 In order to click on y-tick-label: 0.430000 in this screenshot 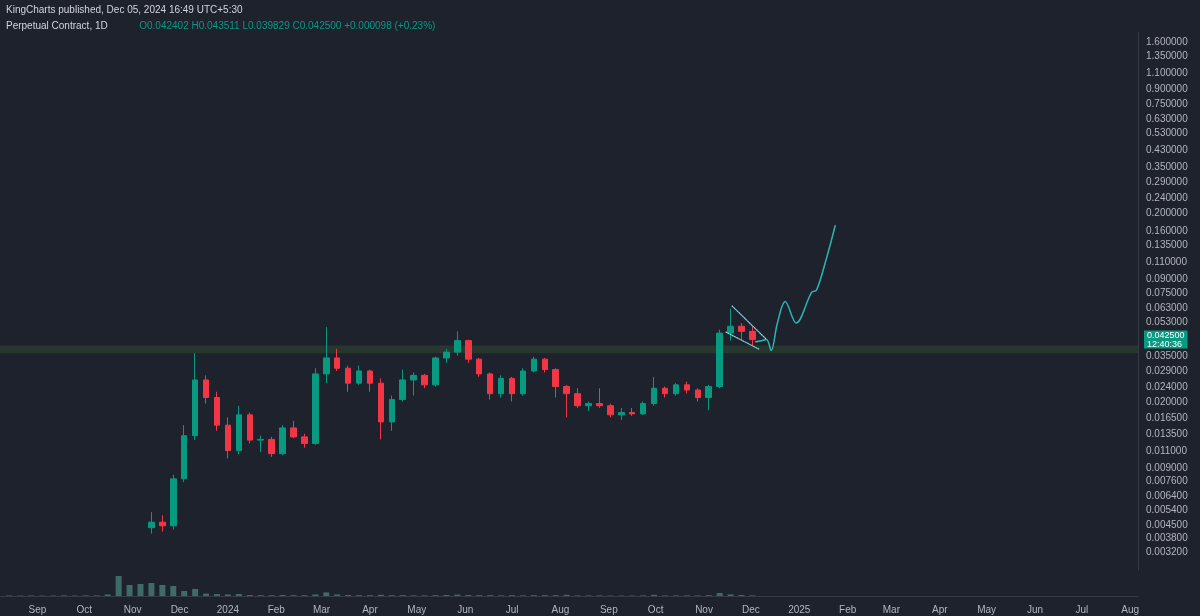, I will do `click(1167, 150)`.